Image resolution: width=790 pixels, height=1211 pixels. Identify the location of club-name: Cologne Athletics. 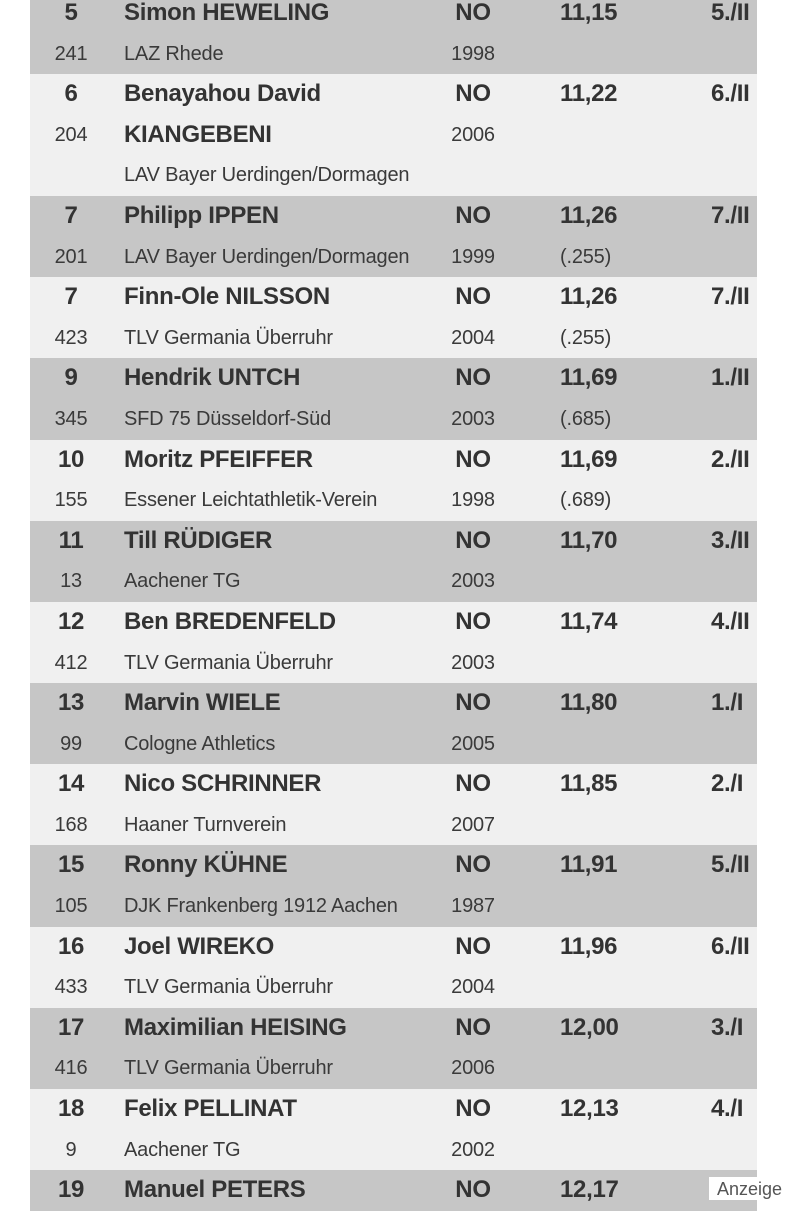
(199, 744).